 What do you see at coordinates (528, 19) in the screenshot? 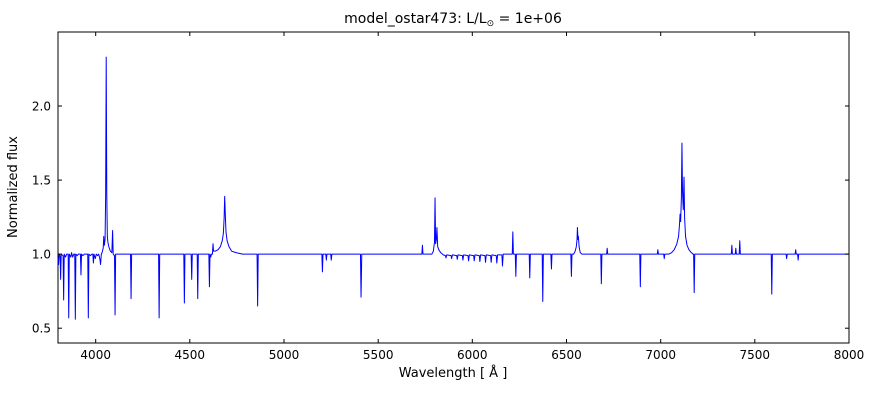
I see `chart-title-suffix: = 1e+06` at bounding box center [528, 19].